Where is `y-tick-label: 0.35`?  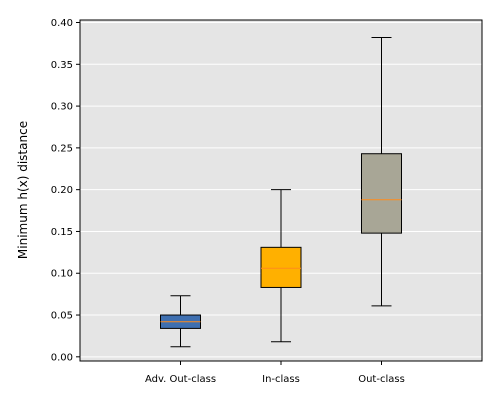 y-tick-label: 0.35 is located at coordinates (62, 65).